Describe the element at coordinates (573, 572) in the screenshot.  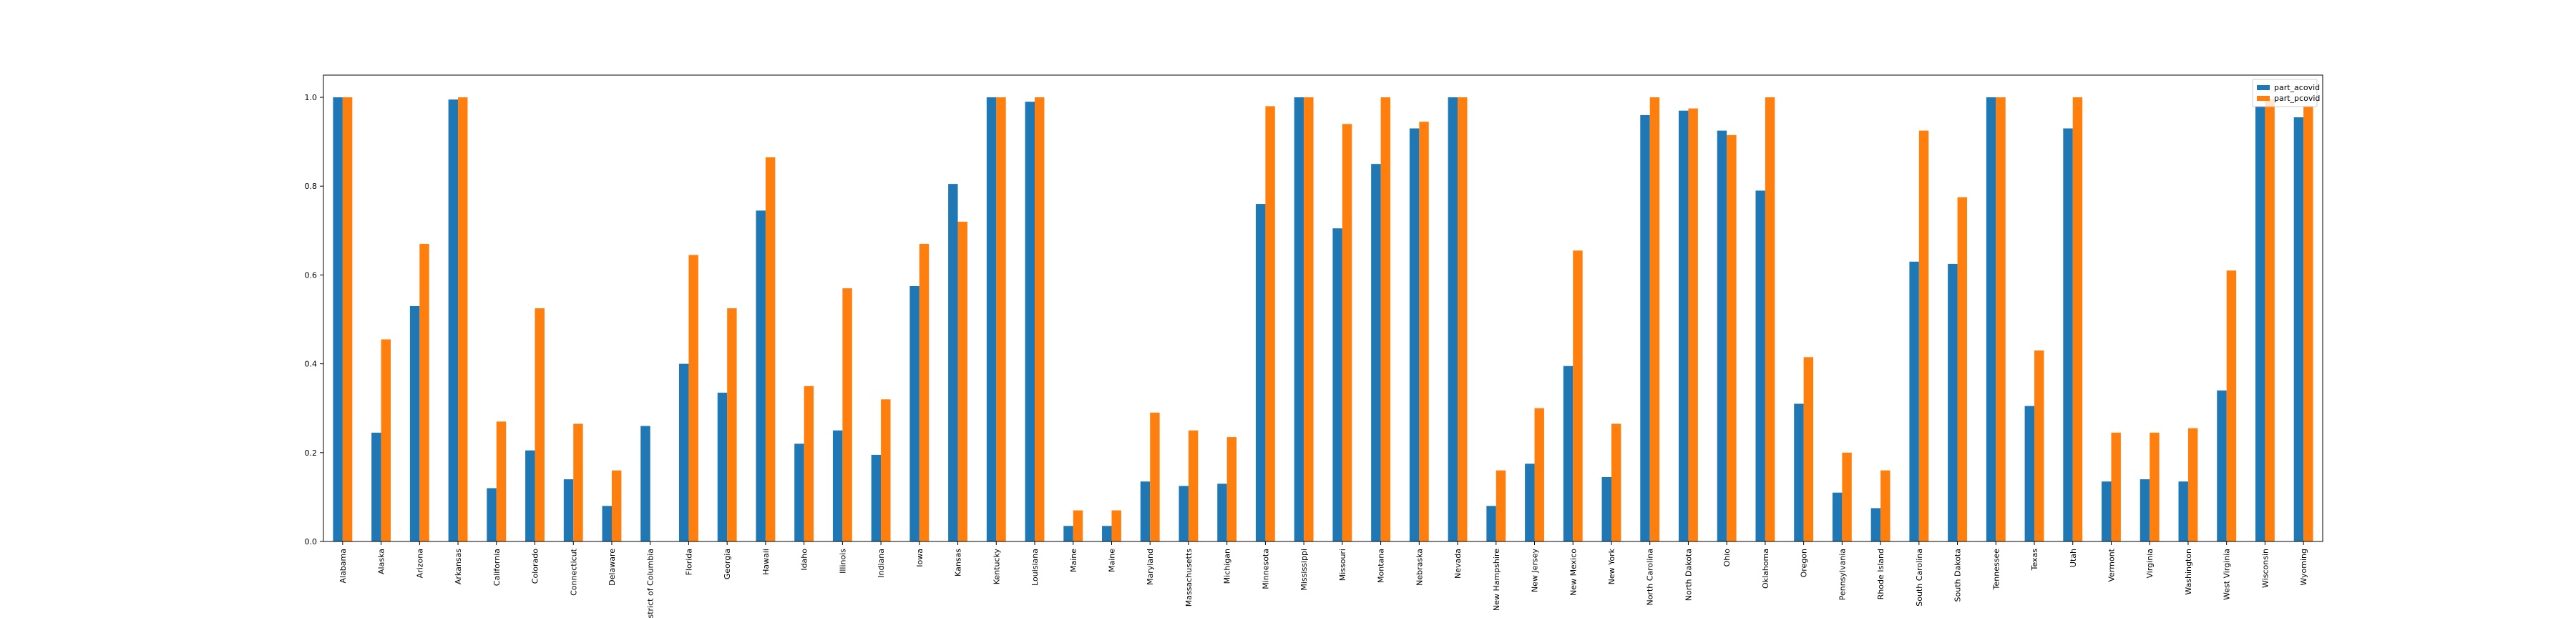
I see `x-tick-label: Connecticut` at that location.